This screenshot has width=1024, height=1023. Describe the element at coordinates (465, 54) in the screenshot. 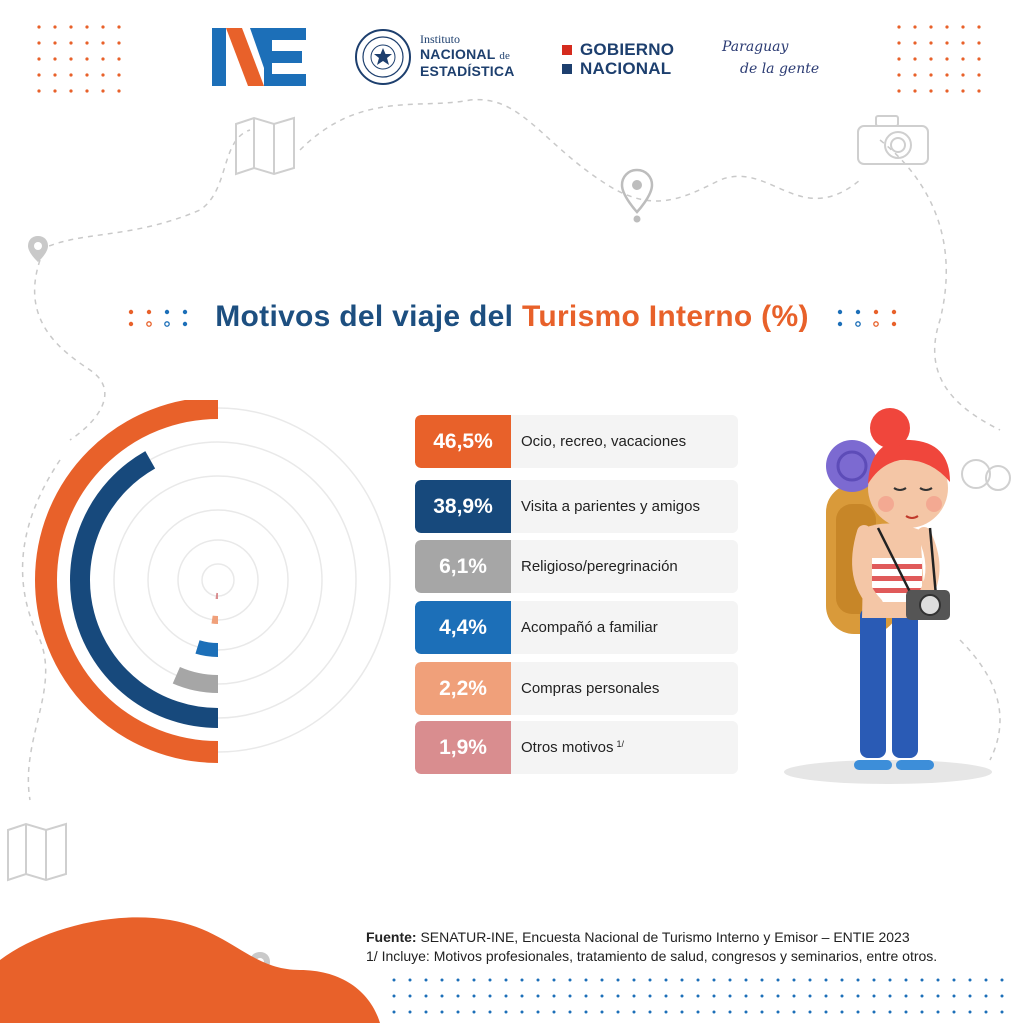

I see `institute-name-line1: NACIONAL de` at that location.